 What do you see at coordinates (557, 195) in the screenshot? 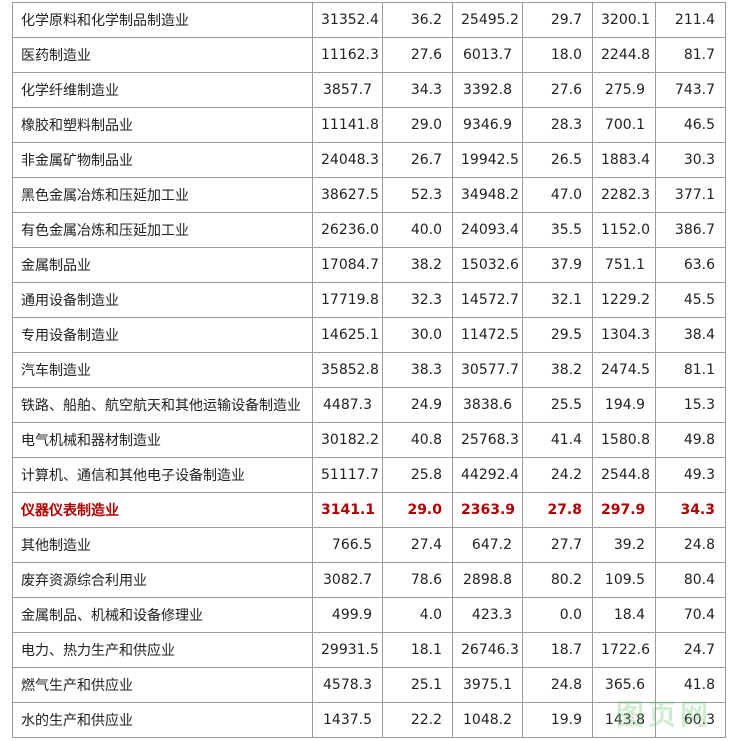
I see `value-cell: 47.0` at bounding box center [557, 195].